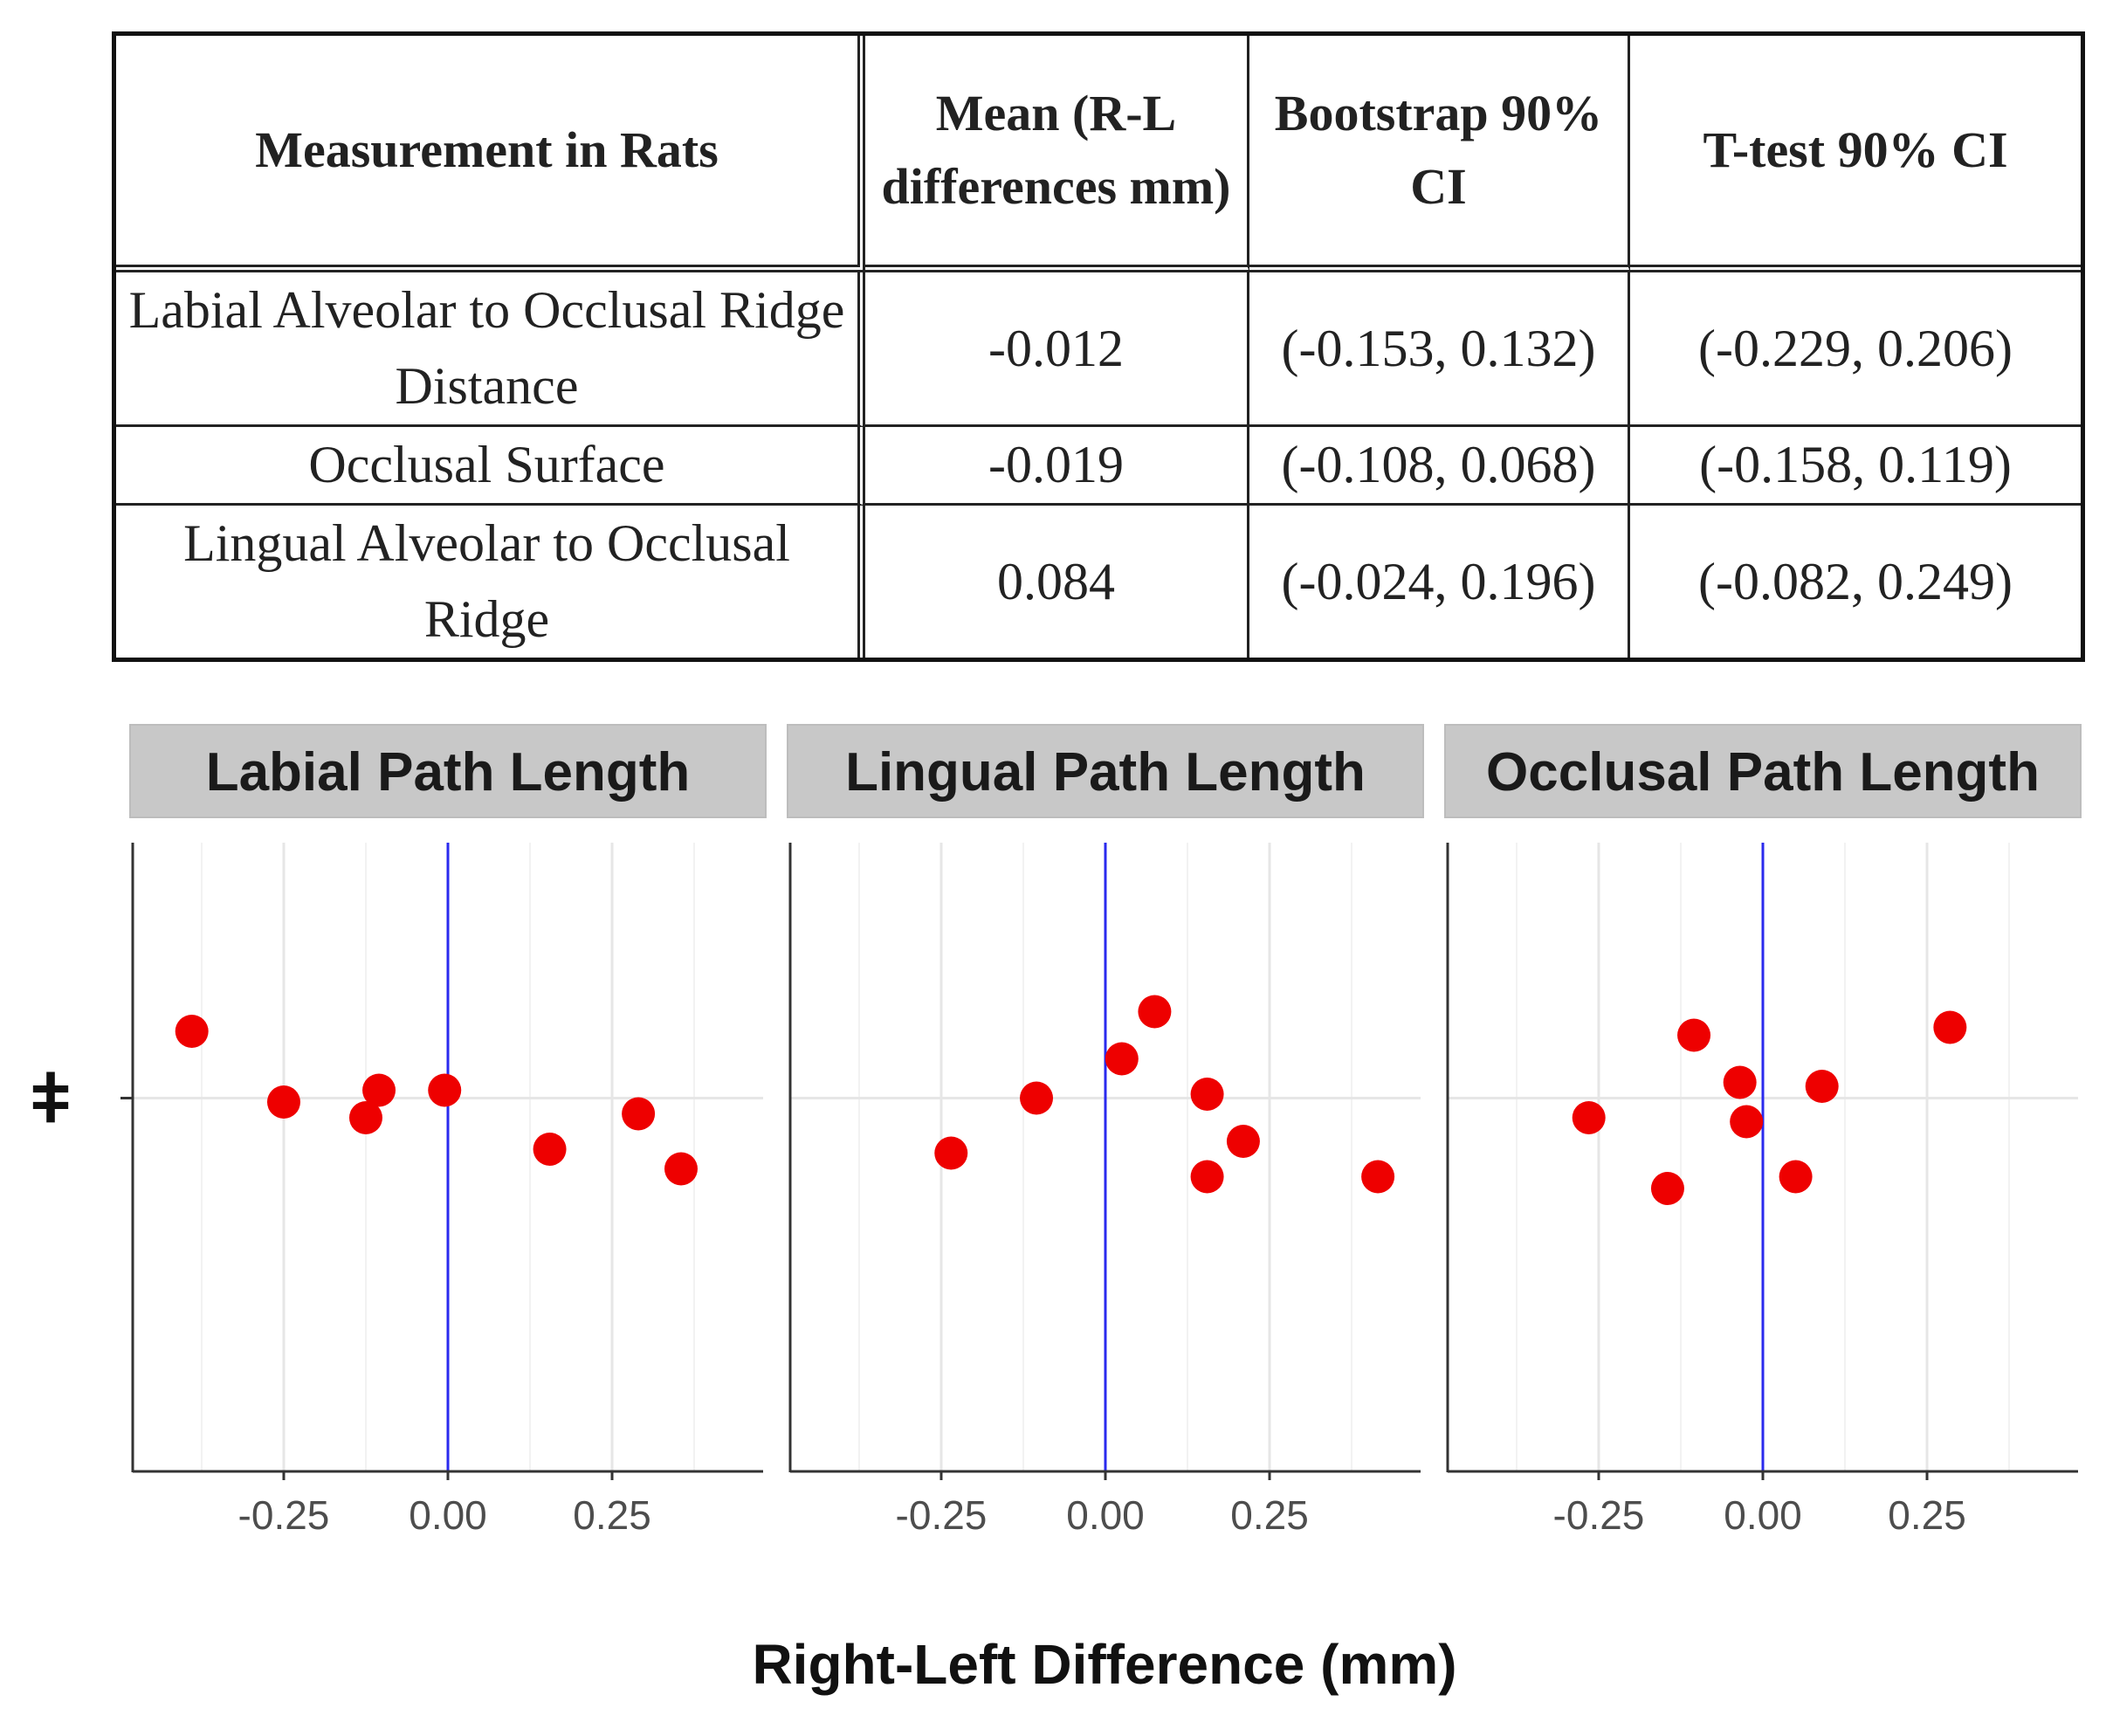 The height and width of the screenshot is (1736, 2106). What do you see at coordinates (1855, 154) in the screenshot?
I see `header-ttest-ci: T-test 90% CI` at bounding box center [1855, 154].